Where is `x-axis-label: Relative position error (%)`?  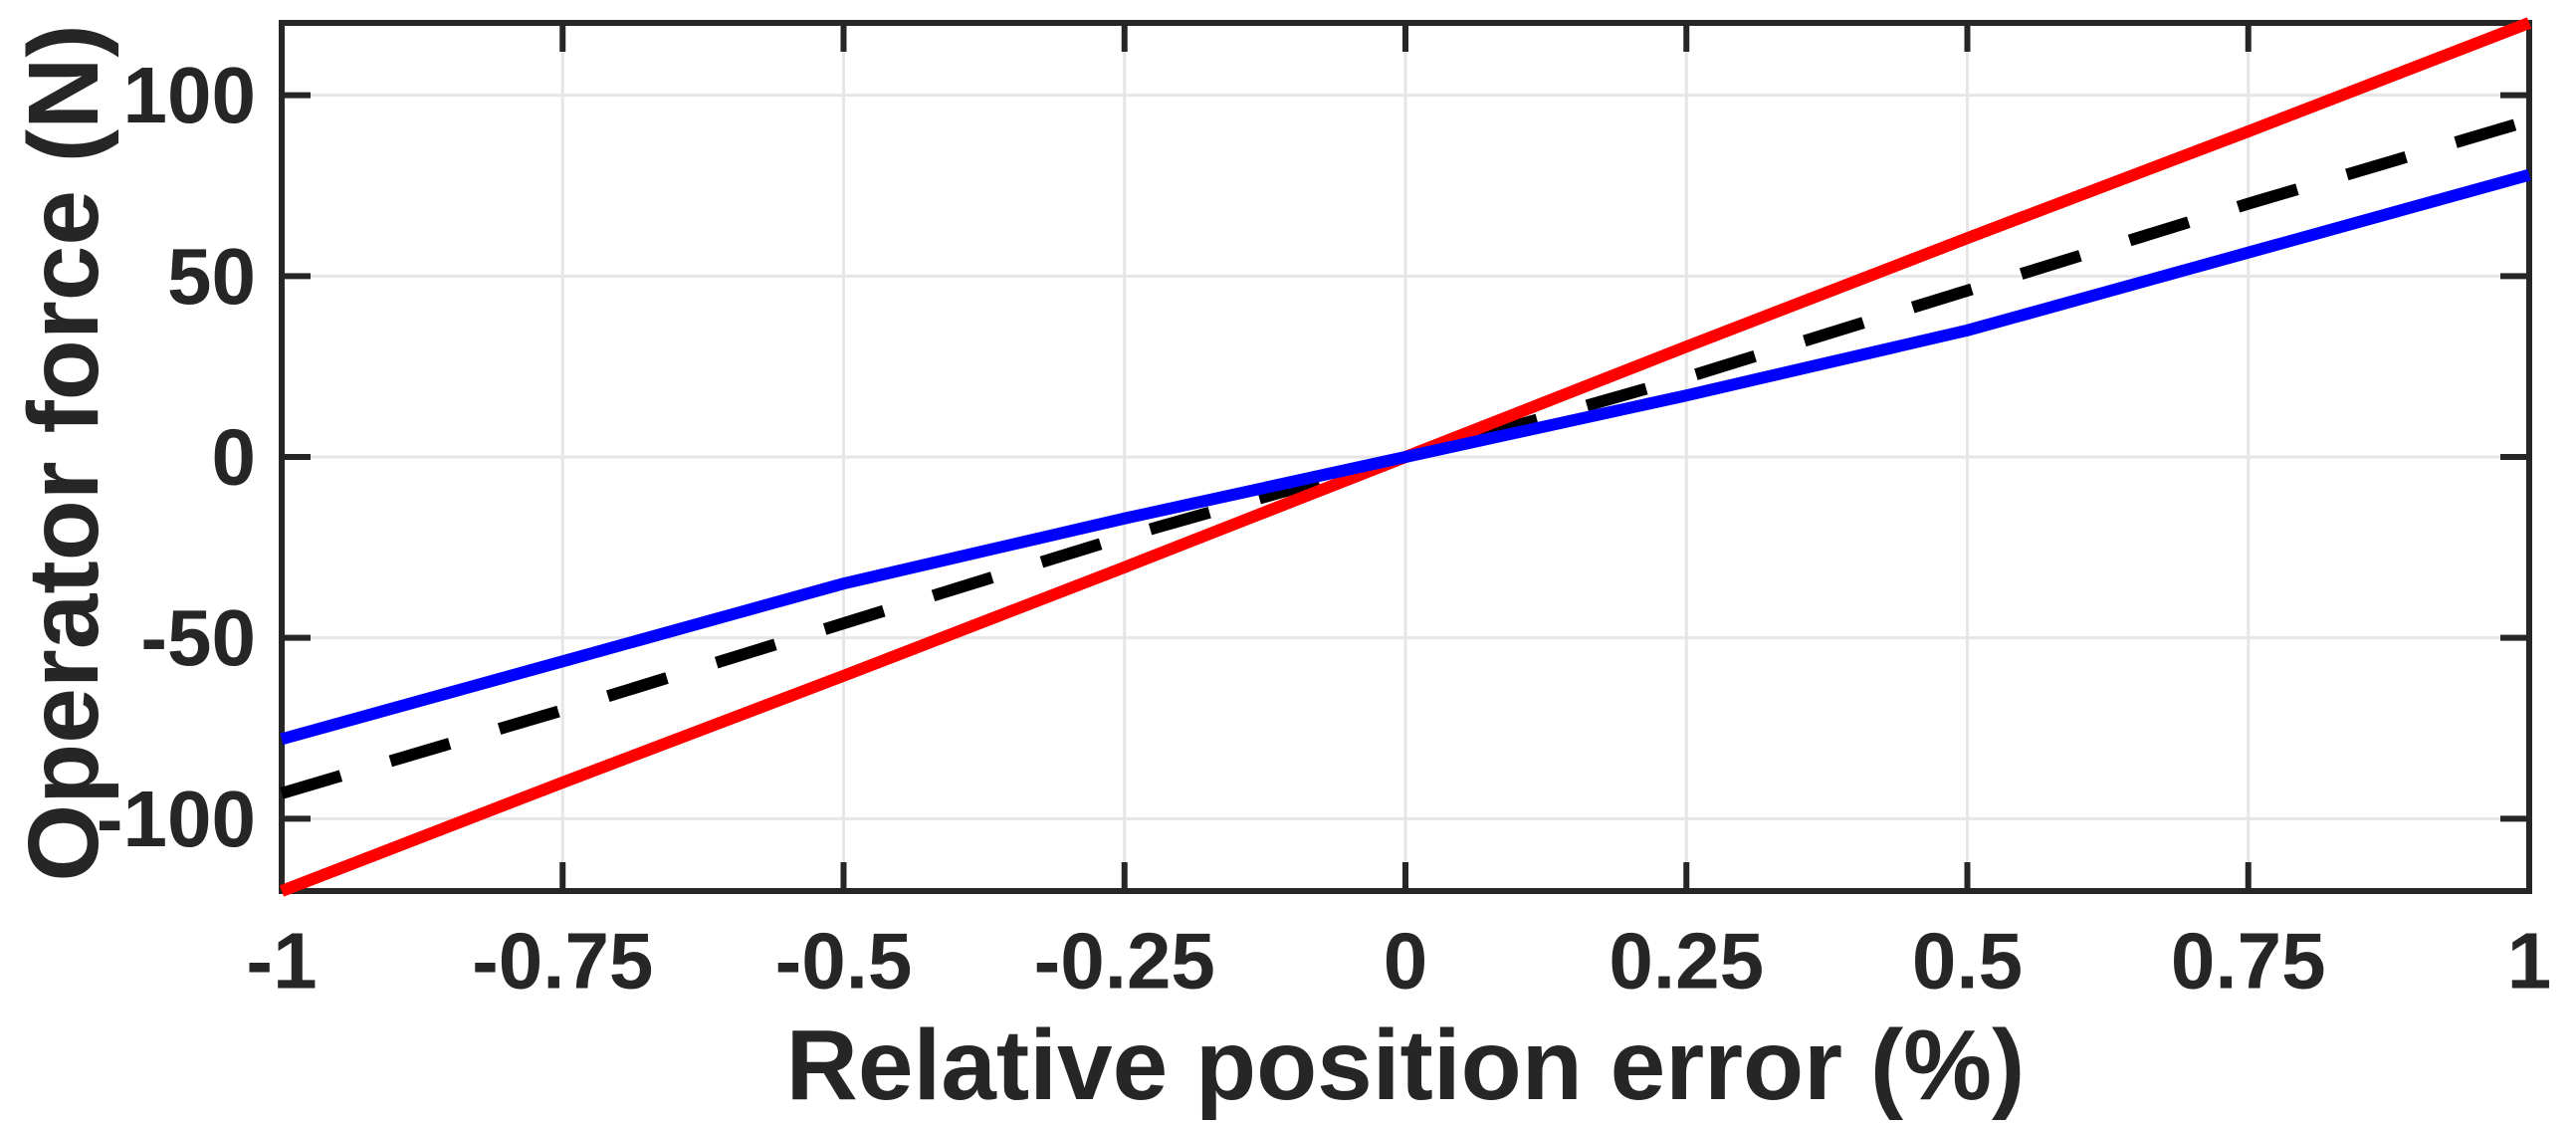
x-axis-label: Relative position error (%) is located at coordinates (1406, 1065).